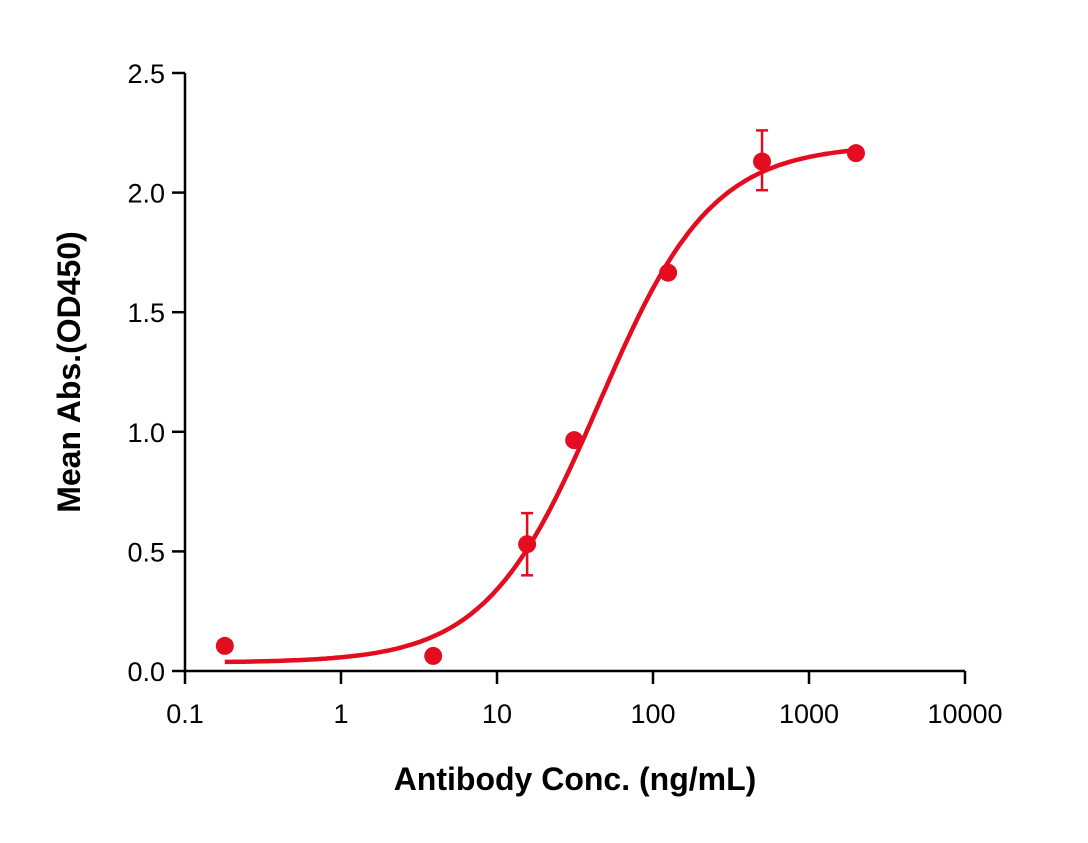  What do you see at coordinates (146, 74) in the screenshot?
I see `y-tick-label: 2.5` at bounding box center [146, 74].